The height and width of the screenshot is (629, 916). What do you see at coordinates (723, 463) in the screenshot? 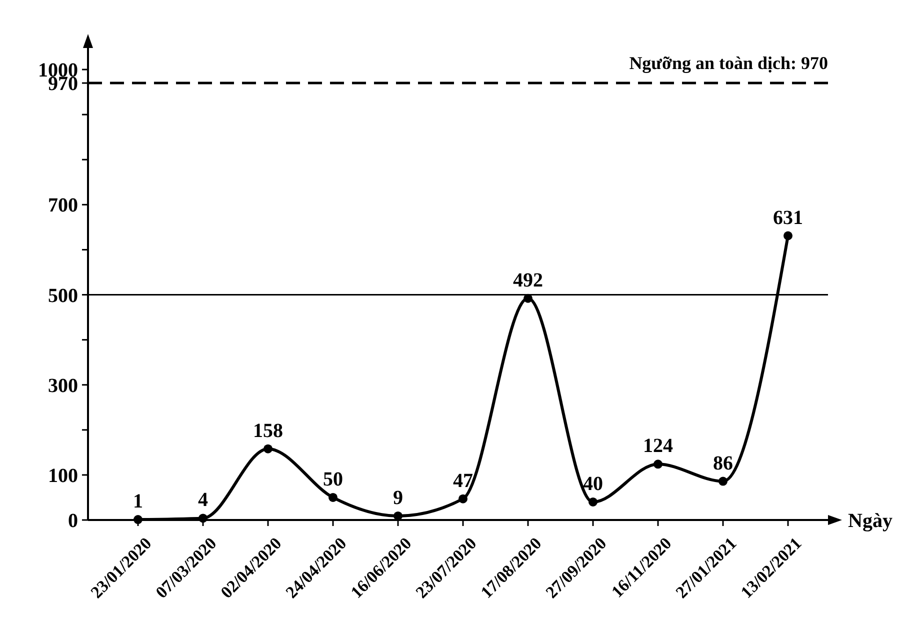
I see `data-label: 86` at bounding box center [723, 463].